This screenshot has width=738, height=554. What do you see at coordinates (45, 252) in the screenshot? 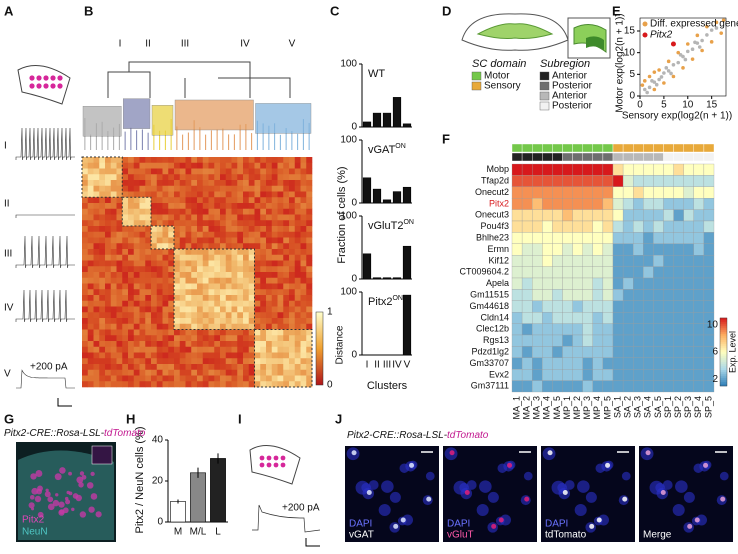
I see `voltage-trace` at bounding box center [45, 252].